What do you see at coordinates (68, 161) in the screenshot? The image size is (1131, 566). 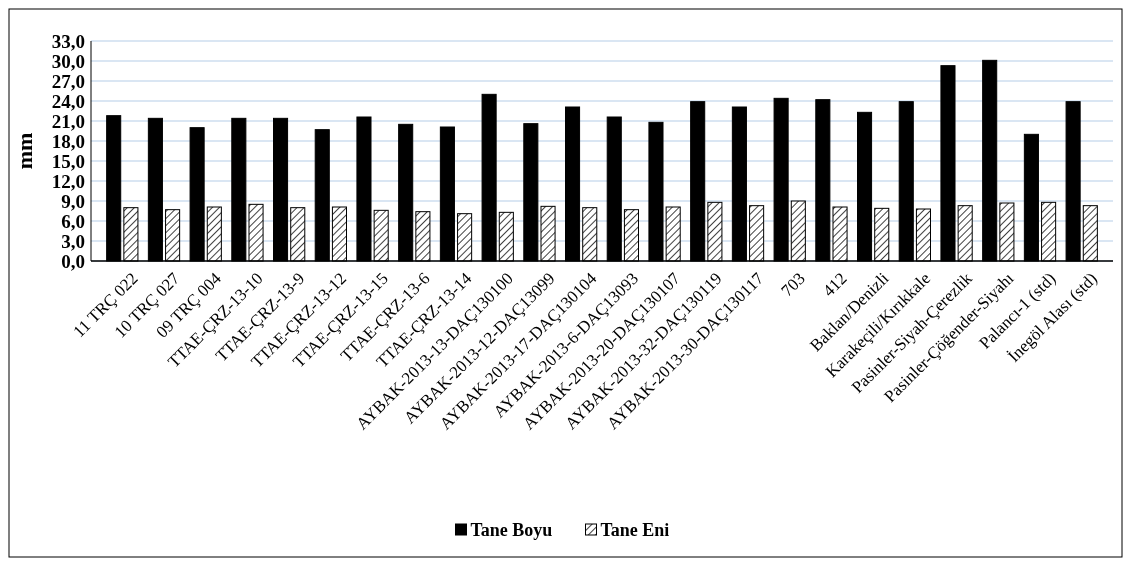 I see `y-tick-label: 15,0` at bounding box center [68, 161].